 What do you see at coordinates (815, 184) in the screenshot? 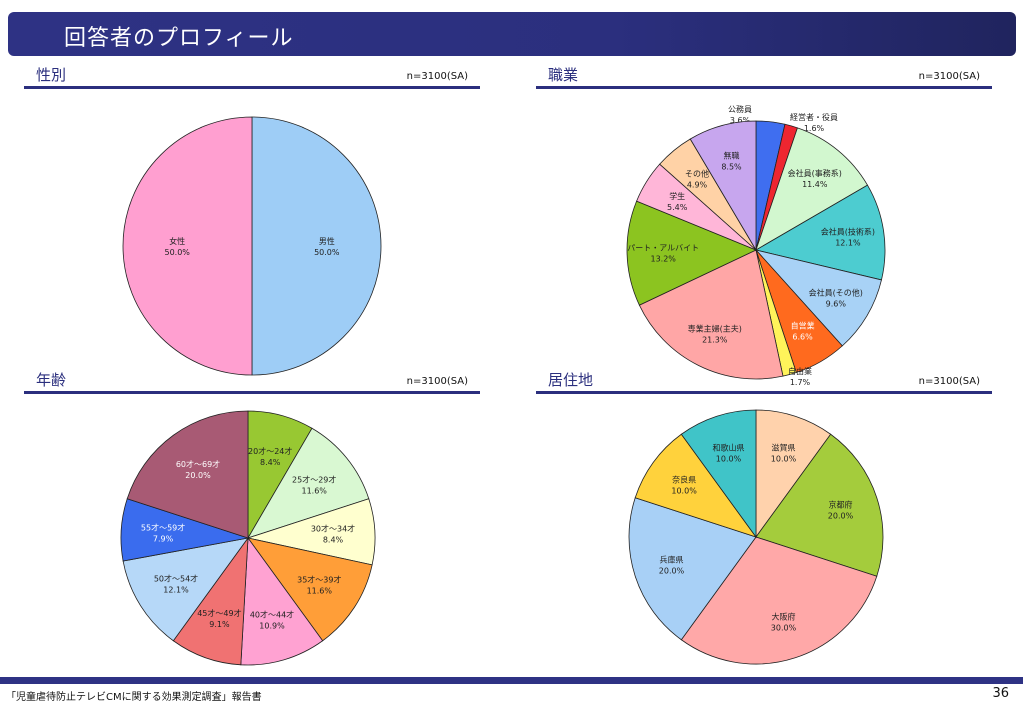
I see `slice-value: 11.4%` at bounding box center [815, 184].